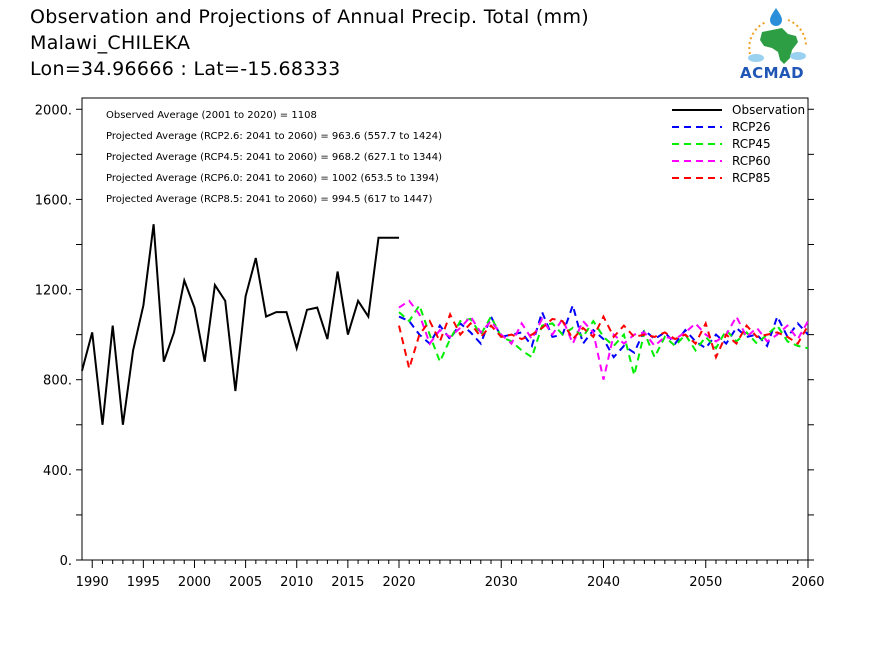  Describe the element at coordinates (751, 127) in the screenshot. I see `legend-label: RCP26` at that location.